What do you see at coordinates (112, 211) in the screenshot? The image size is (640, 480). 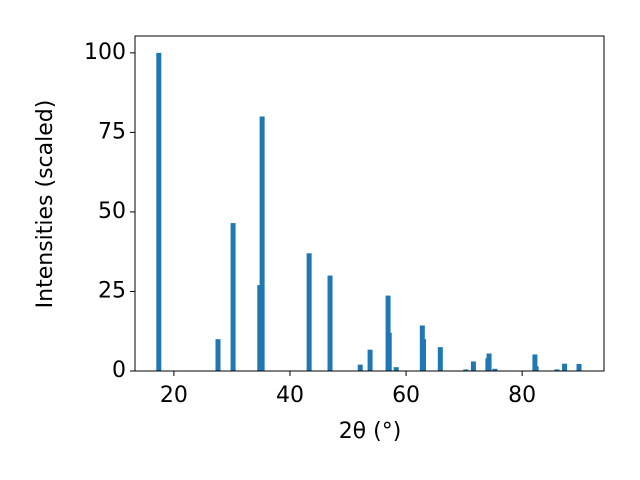 I see `y-tick-label: 50` at bounding box center [112, 211].